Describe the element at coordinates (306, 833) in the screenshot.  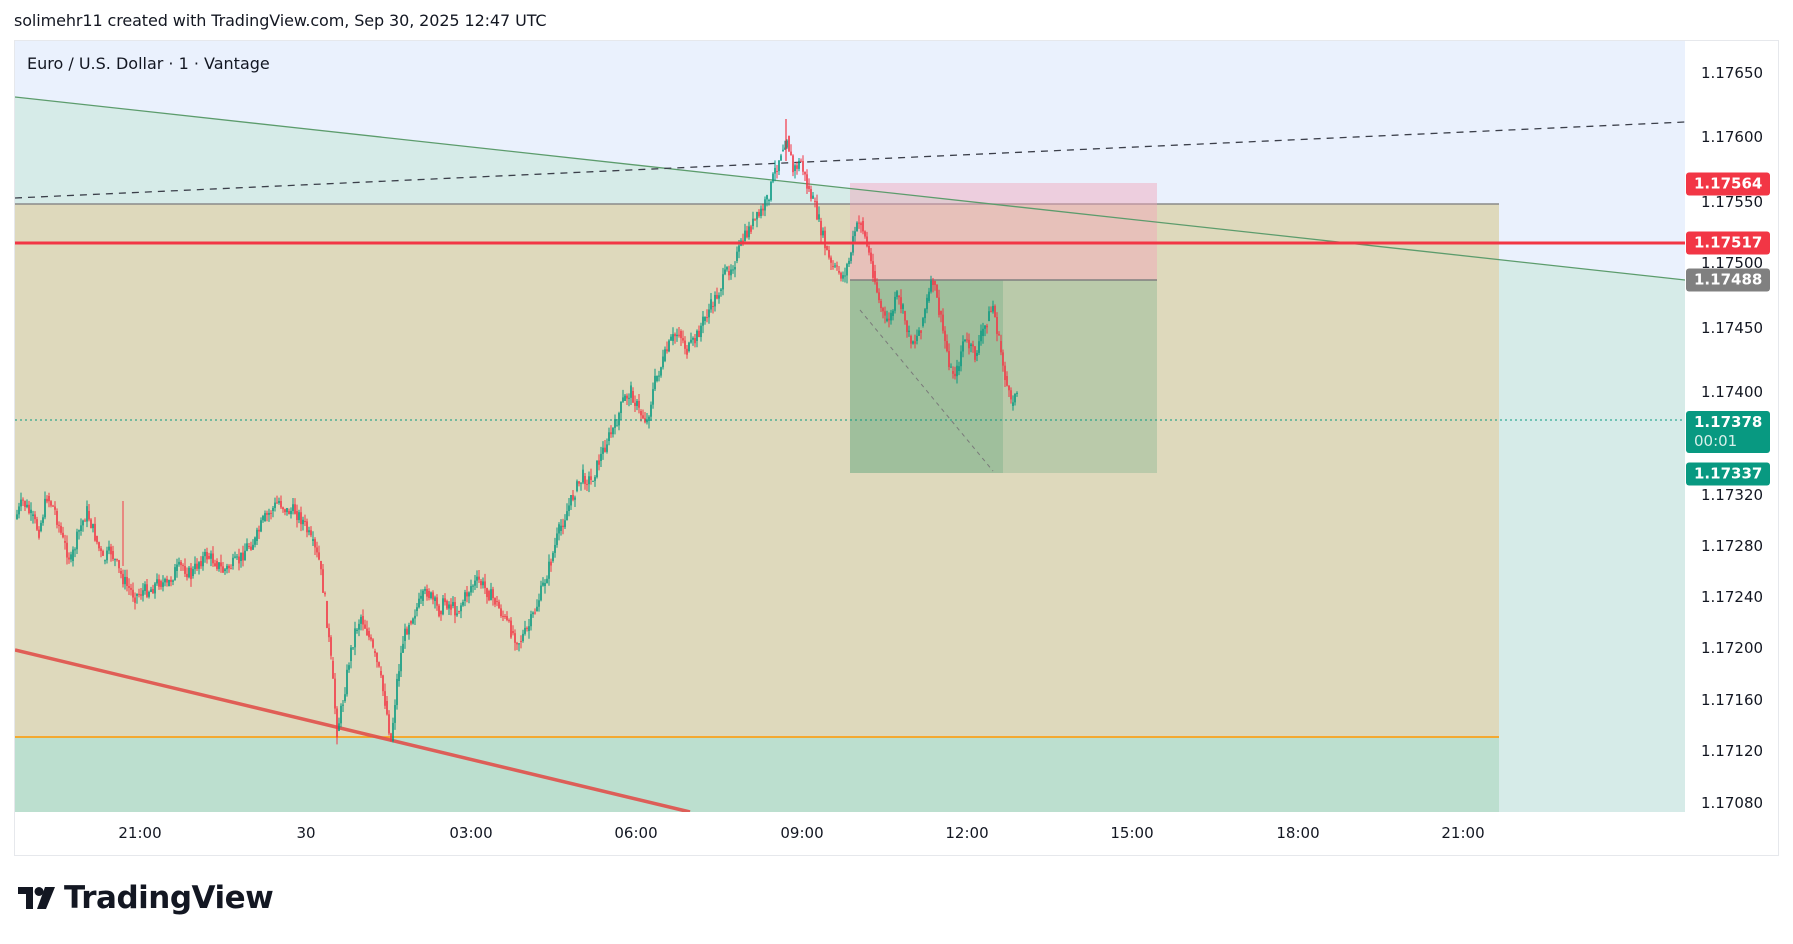
I see `time-tick: 30` at that location.